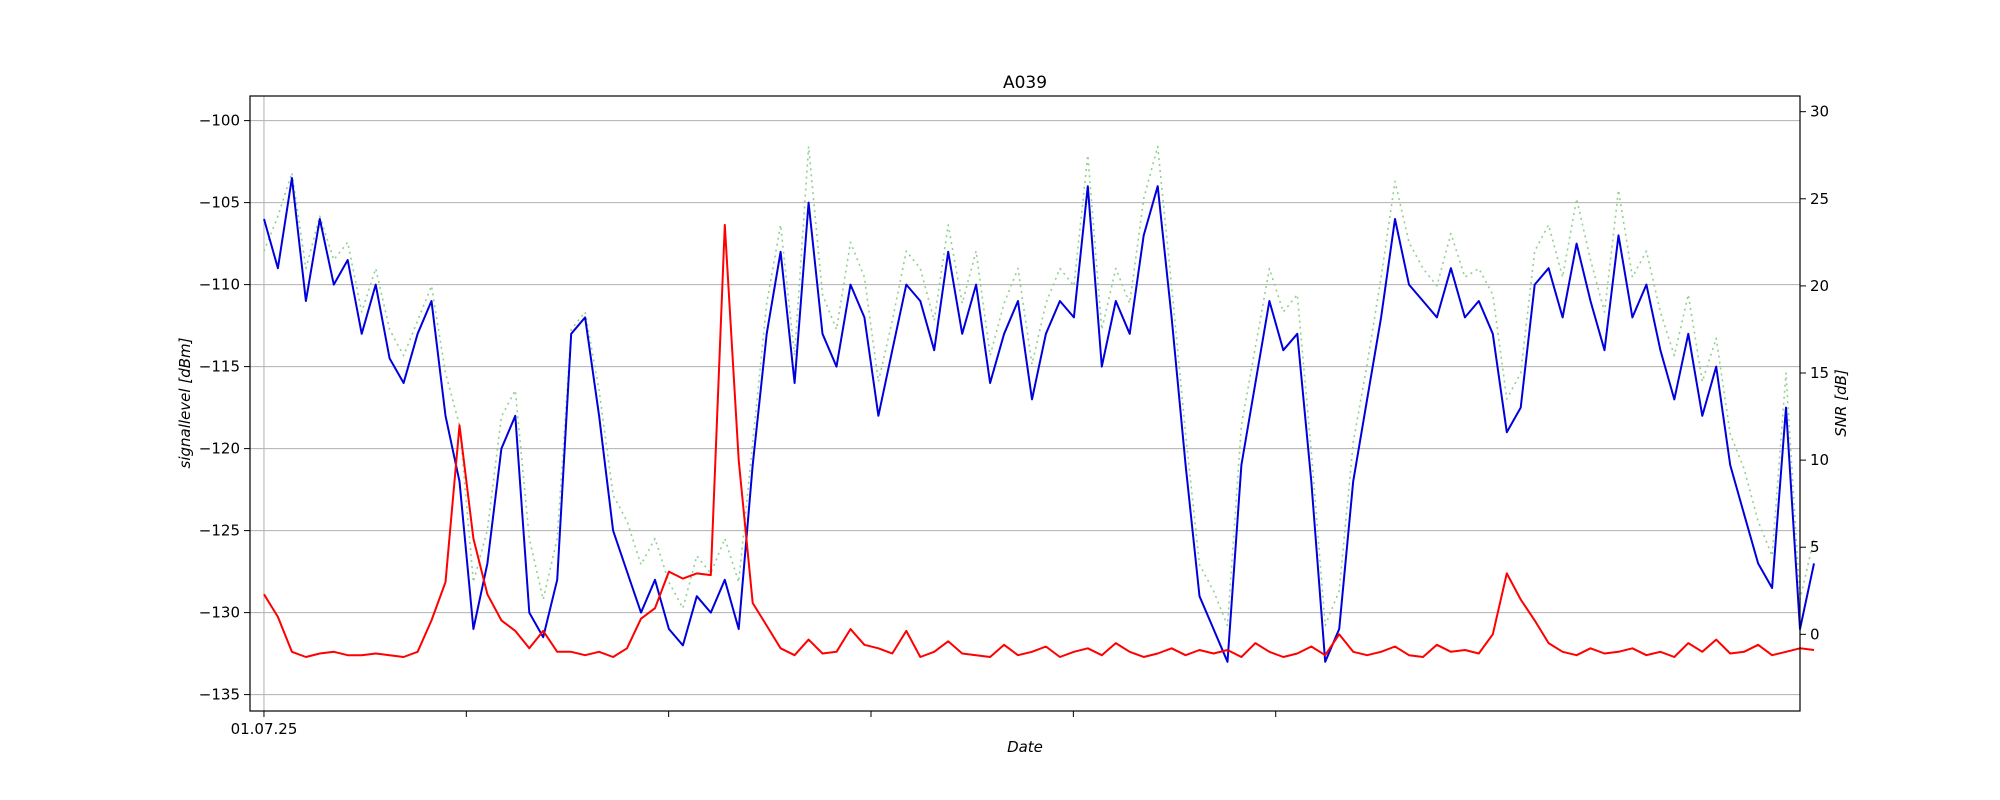 The image size is (2000, 800). Describe the element at coordinates (1819, 460) in the screenshot. I see `right-tick-label: 10` at that location.